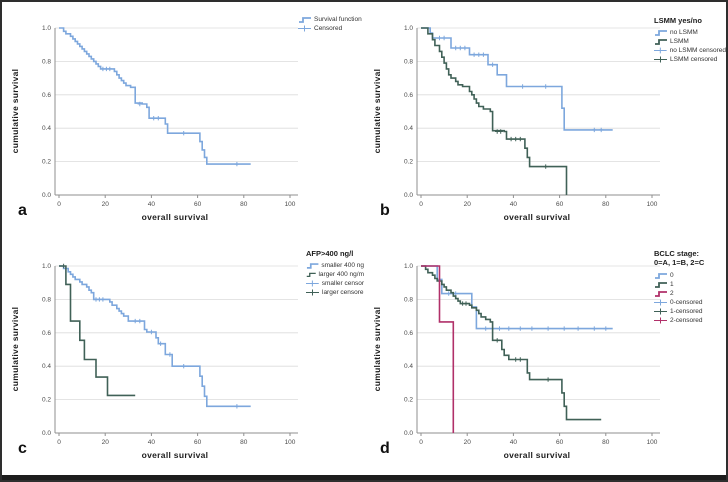 This screenshot has height=482, width=728. Describe the element at coordinates (377, 349) in the screenshot. I see `y-axis-title: cumulative survival` at that location.